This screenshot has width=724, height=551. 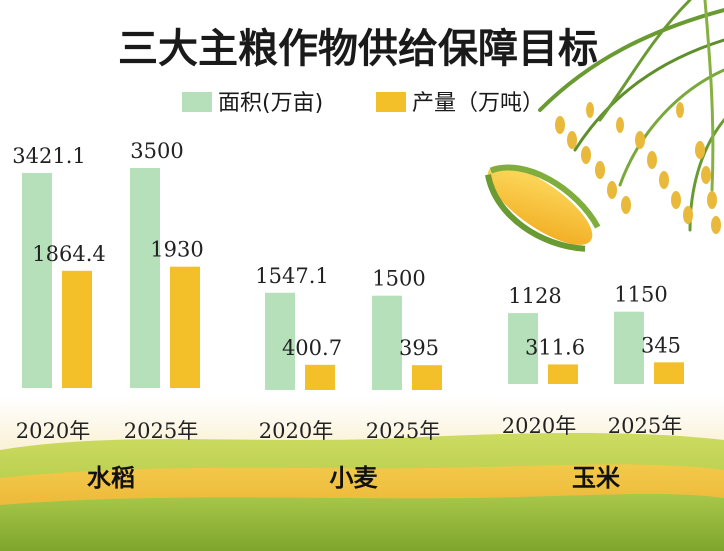 What do you see at coordinates (640, 295) in the screenshot?
I see `value-label-area-2-1: 1150` at bounding box center [640, 295].